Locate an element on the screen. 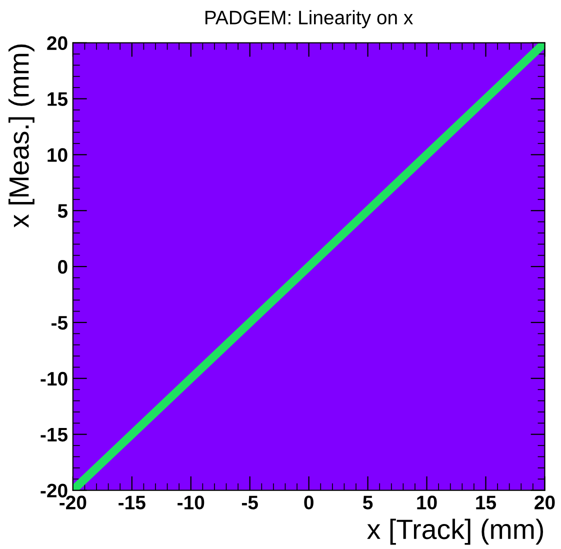 Image resolution: width=561 pixels, height=549 pixels. chart-title: PADGEM: Linearity on x is located at coordinates (309, 19).